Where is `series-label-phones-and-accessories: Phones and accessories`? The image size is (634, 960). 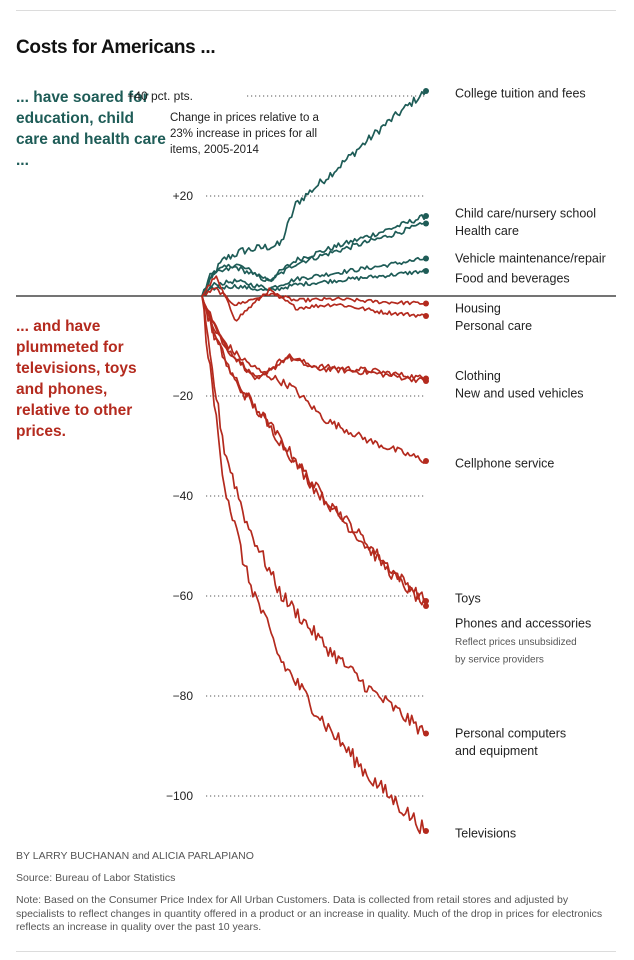 series-label-phones-and-accessories: Phones and accessories is located at coordinates (523, 624).